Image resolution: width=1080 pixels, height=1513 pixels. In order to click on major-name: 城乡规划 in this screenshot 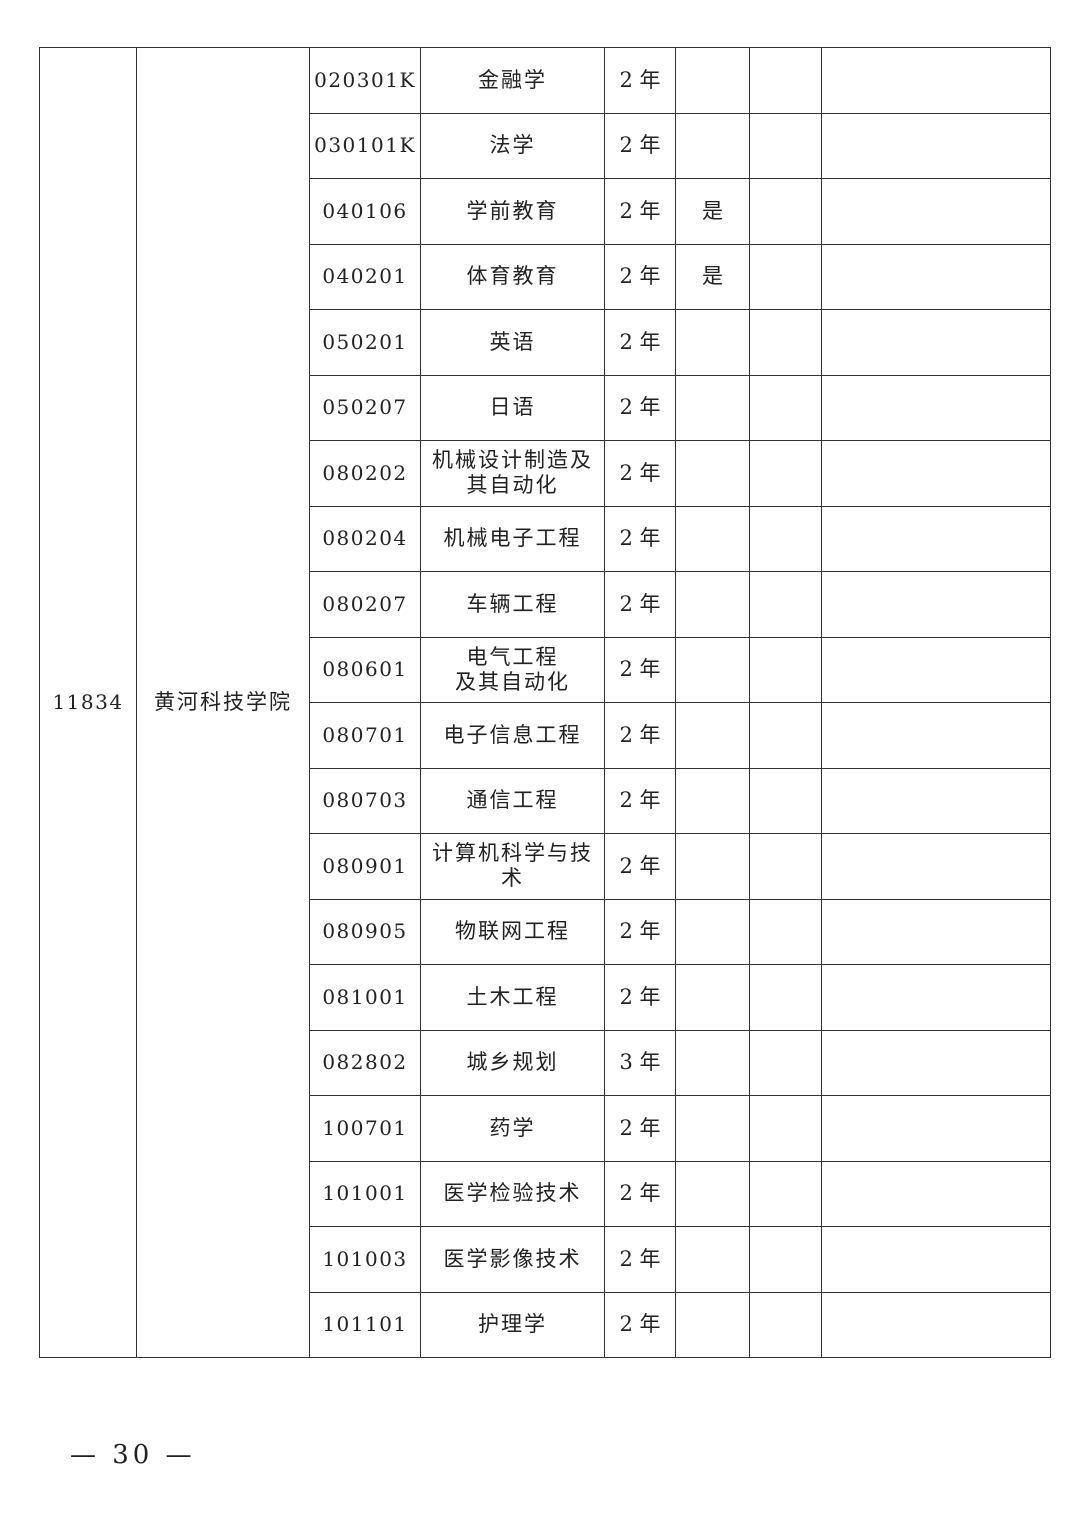, I will do `click(512, 1062)`.